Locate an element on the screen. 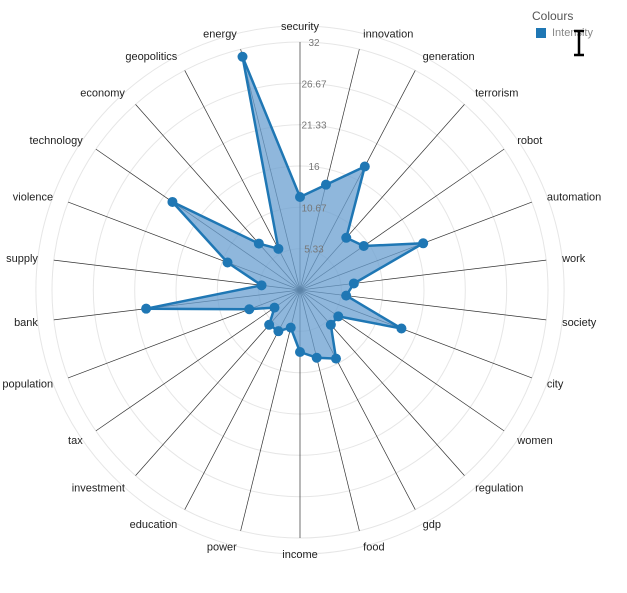  data-point-terrorism is located at coordinates (346, 237).